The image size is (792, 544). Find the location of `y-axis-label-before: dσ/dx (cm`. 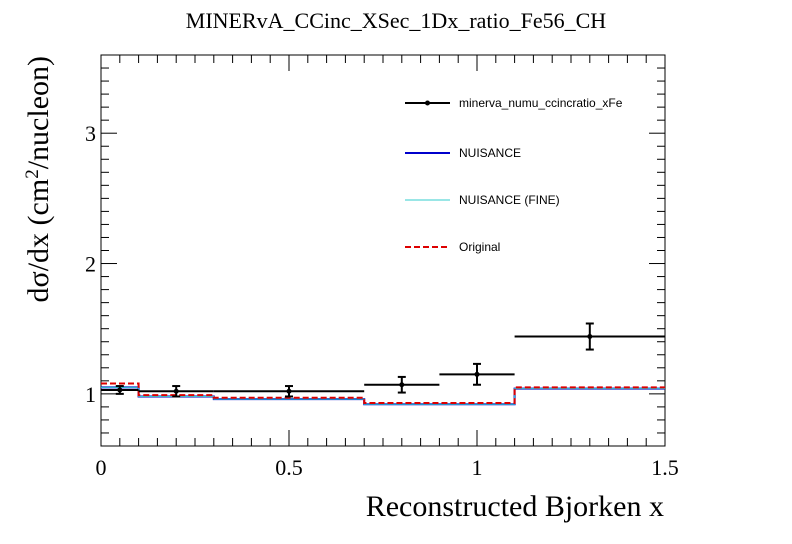

y-axis-label-before: dσ/dx (cm is located at coordinates (38, 241).